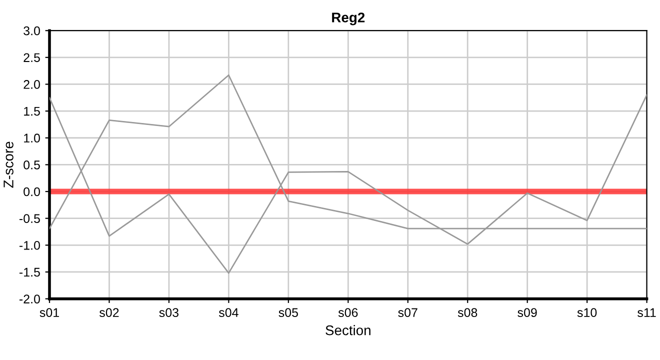 The image size is (660, 360). What do you see at coordinates (168, 313) in the screenshot?
I see `x-tick-label: s03` at bounding box center [168, 313].